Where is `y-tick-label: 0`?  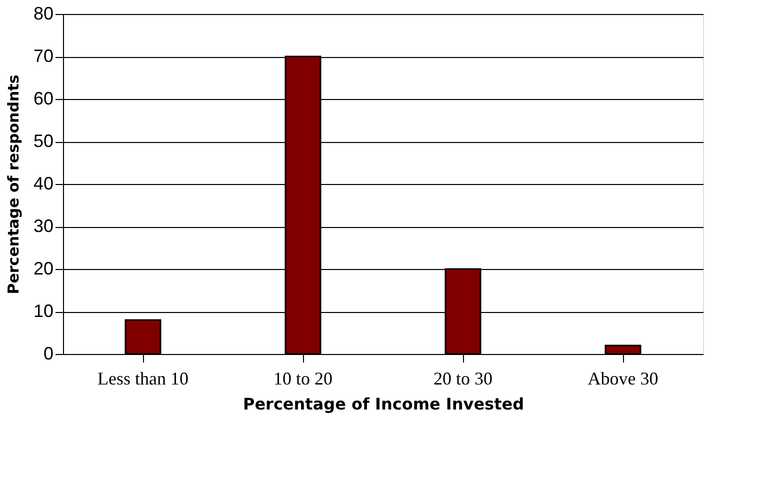 y-tick-label: 0 is located at coordinates (48, 354).